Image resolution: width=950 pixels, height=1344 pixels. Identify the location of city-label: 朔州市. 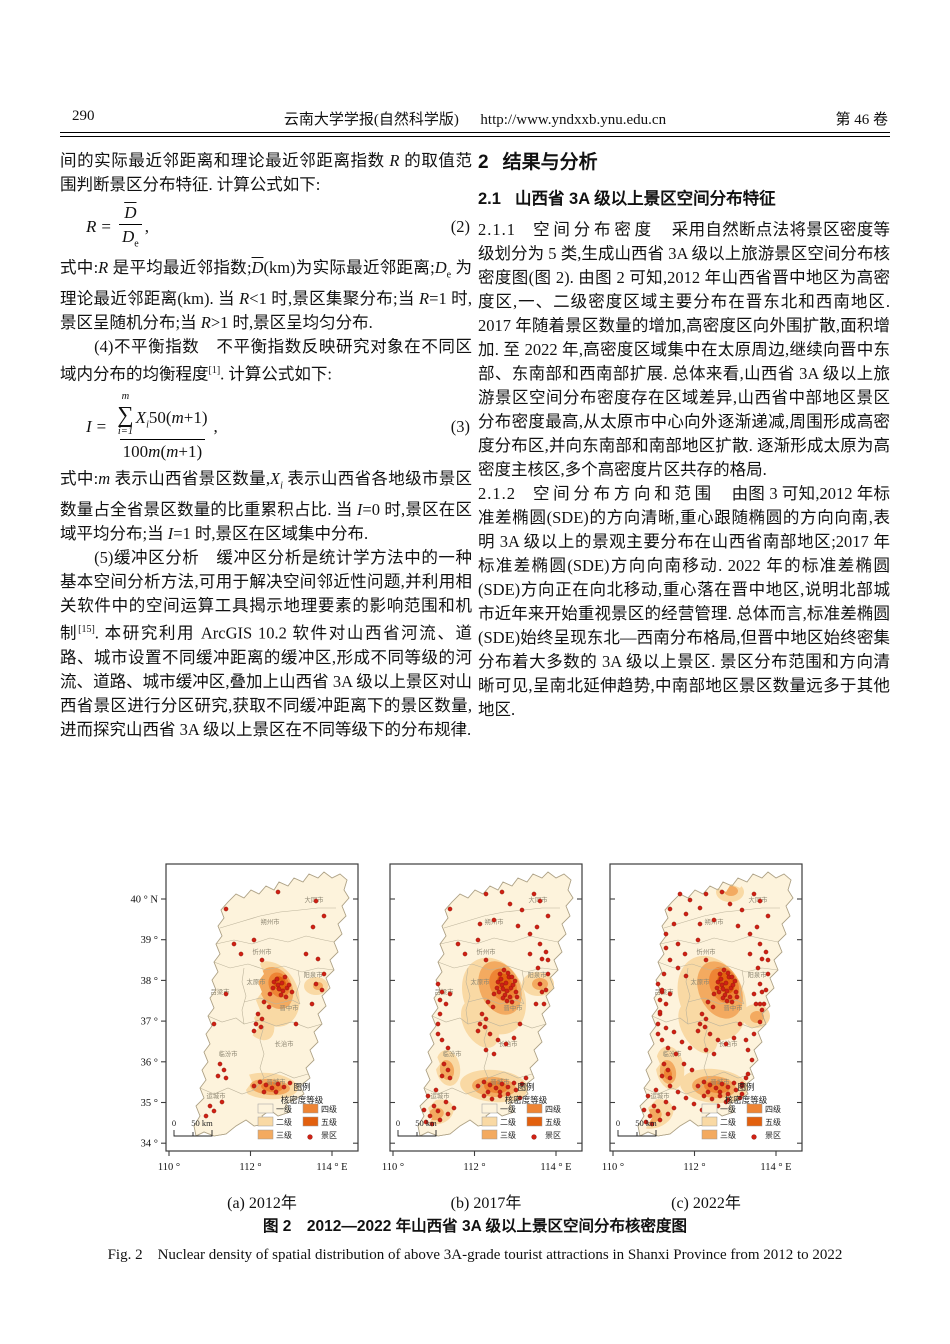
(270, 921).